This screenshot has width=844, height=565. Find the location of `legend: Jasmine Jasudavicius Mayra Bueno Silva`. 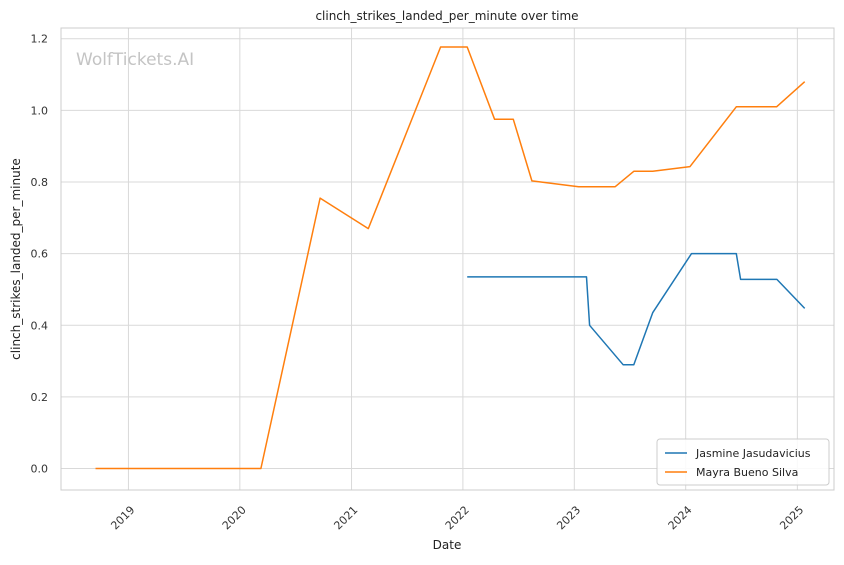

legend: Jasmine Jasudavicius Mayra Bueno Silva is located at coordinates (743, 462).